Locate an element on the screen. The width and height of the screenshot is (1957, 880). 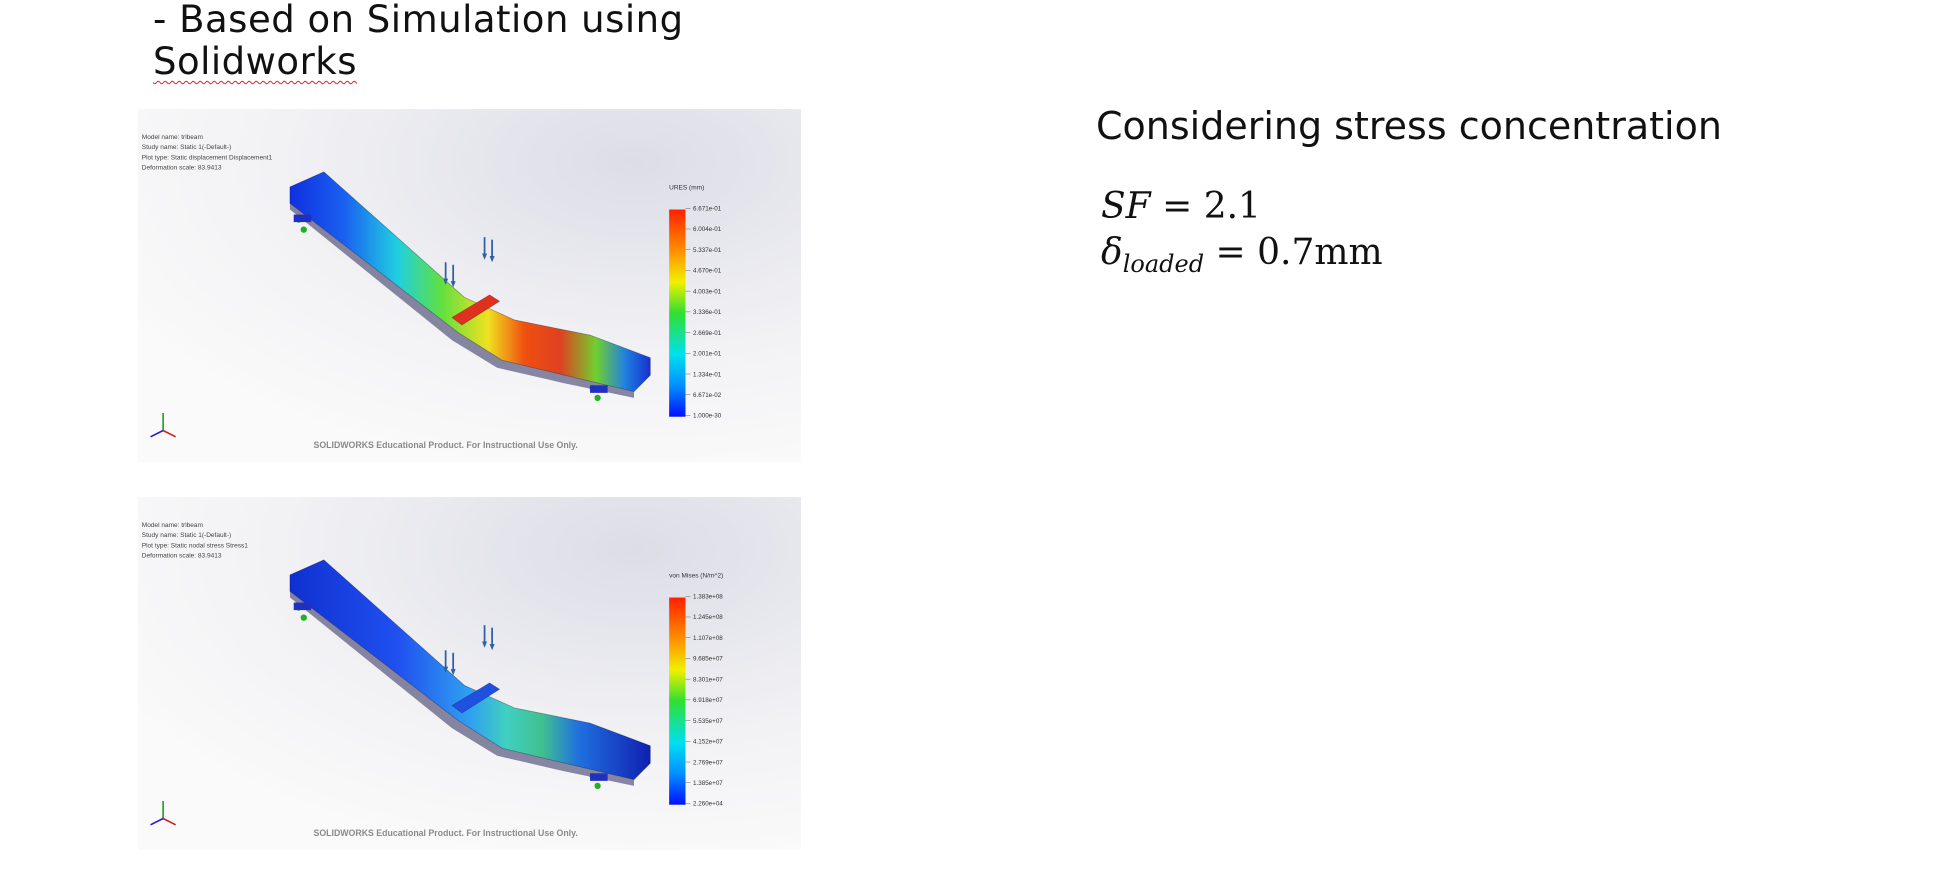
legend-value: 1.107e+08 is located at coordinates (708, 638).